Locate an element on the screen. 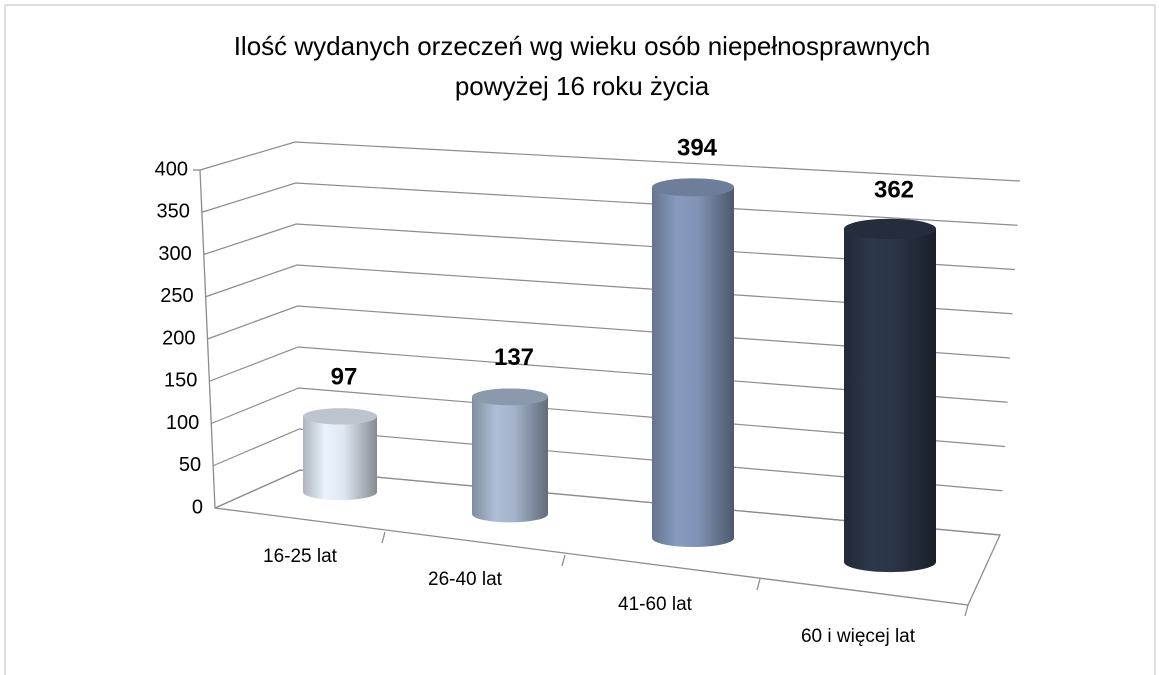  y-tick-label: 300 is located at coordinates (174, 254).